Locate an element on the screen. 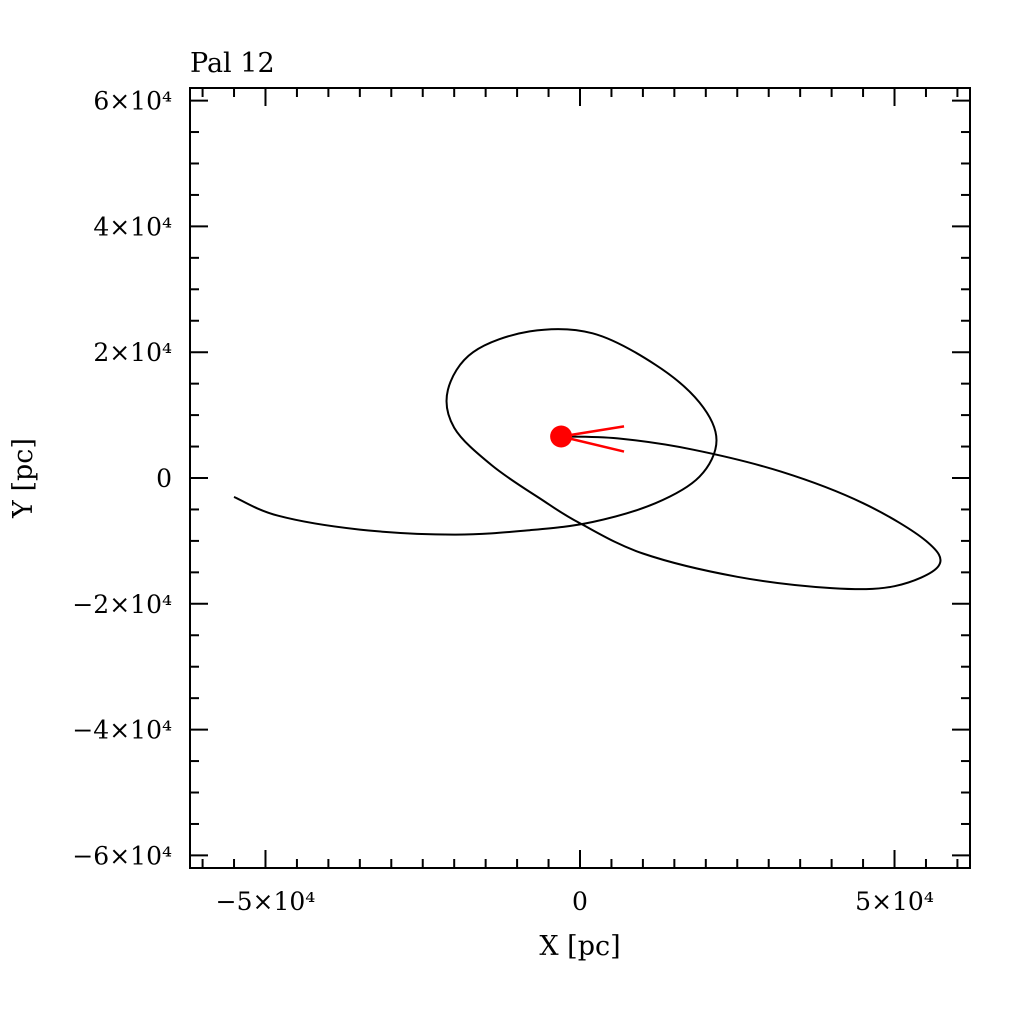  y-axis-label: Y [pc] is located at coordinates (23, 478).